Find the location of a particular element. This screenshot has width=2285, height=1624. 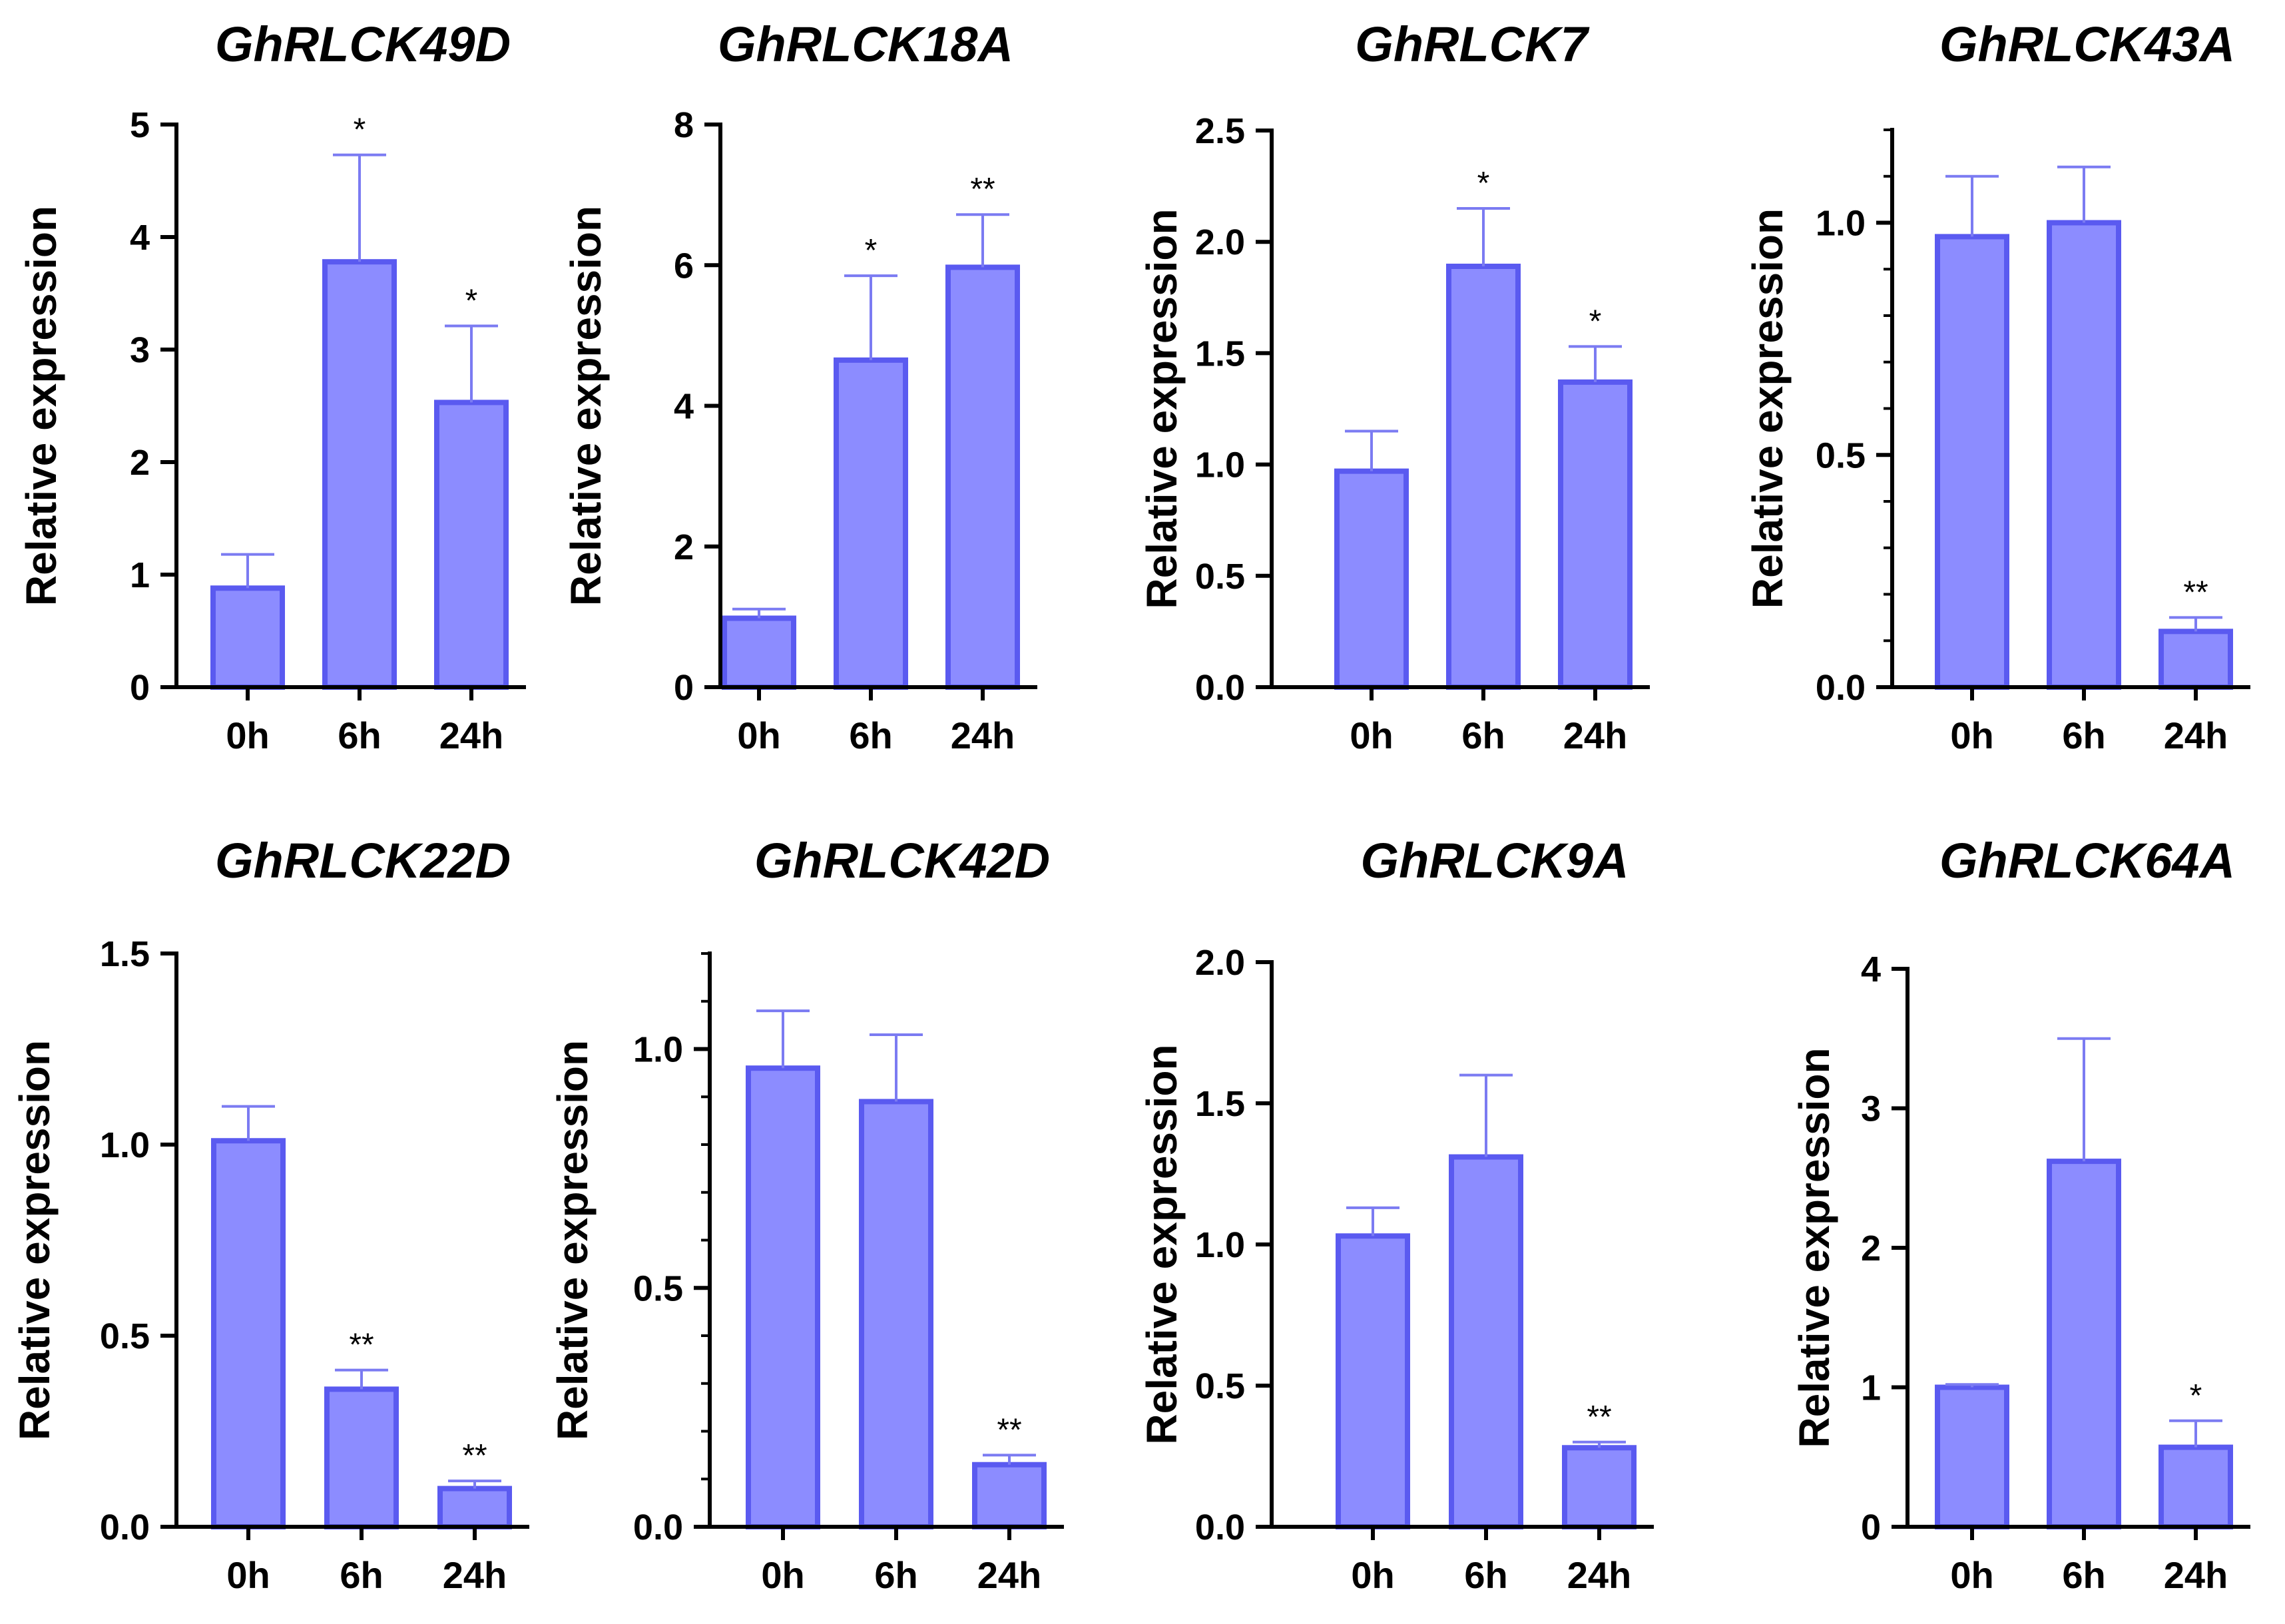

chart-title: GhRLCK49D is located at coordinates (363, 44).